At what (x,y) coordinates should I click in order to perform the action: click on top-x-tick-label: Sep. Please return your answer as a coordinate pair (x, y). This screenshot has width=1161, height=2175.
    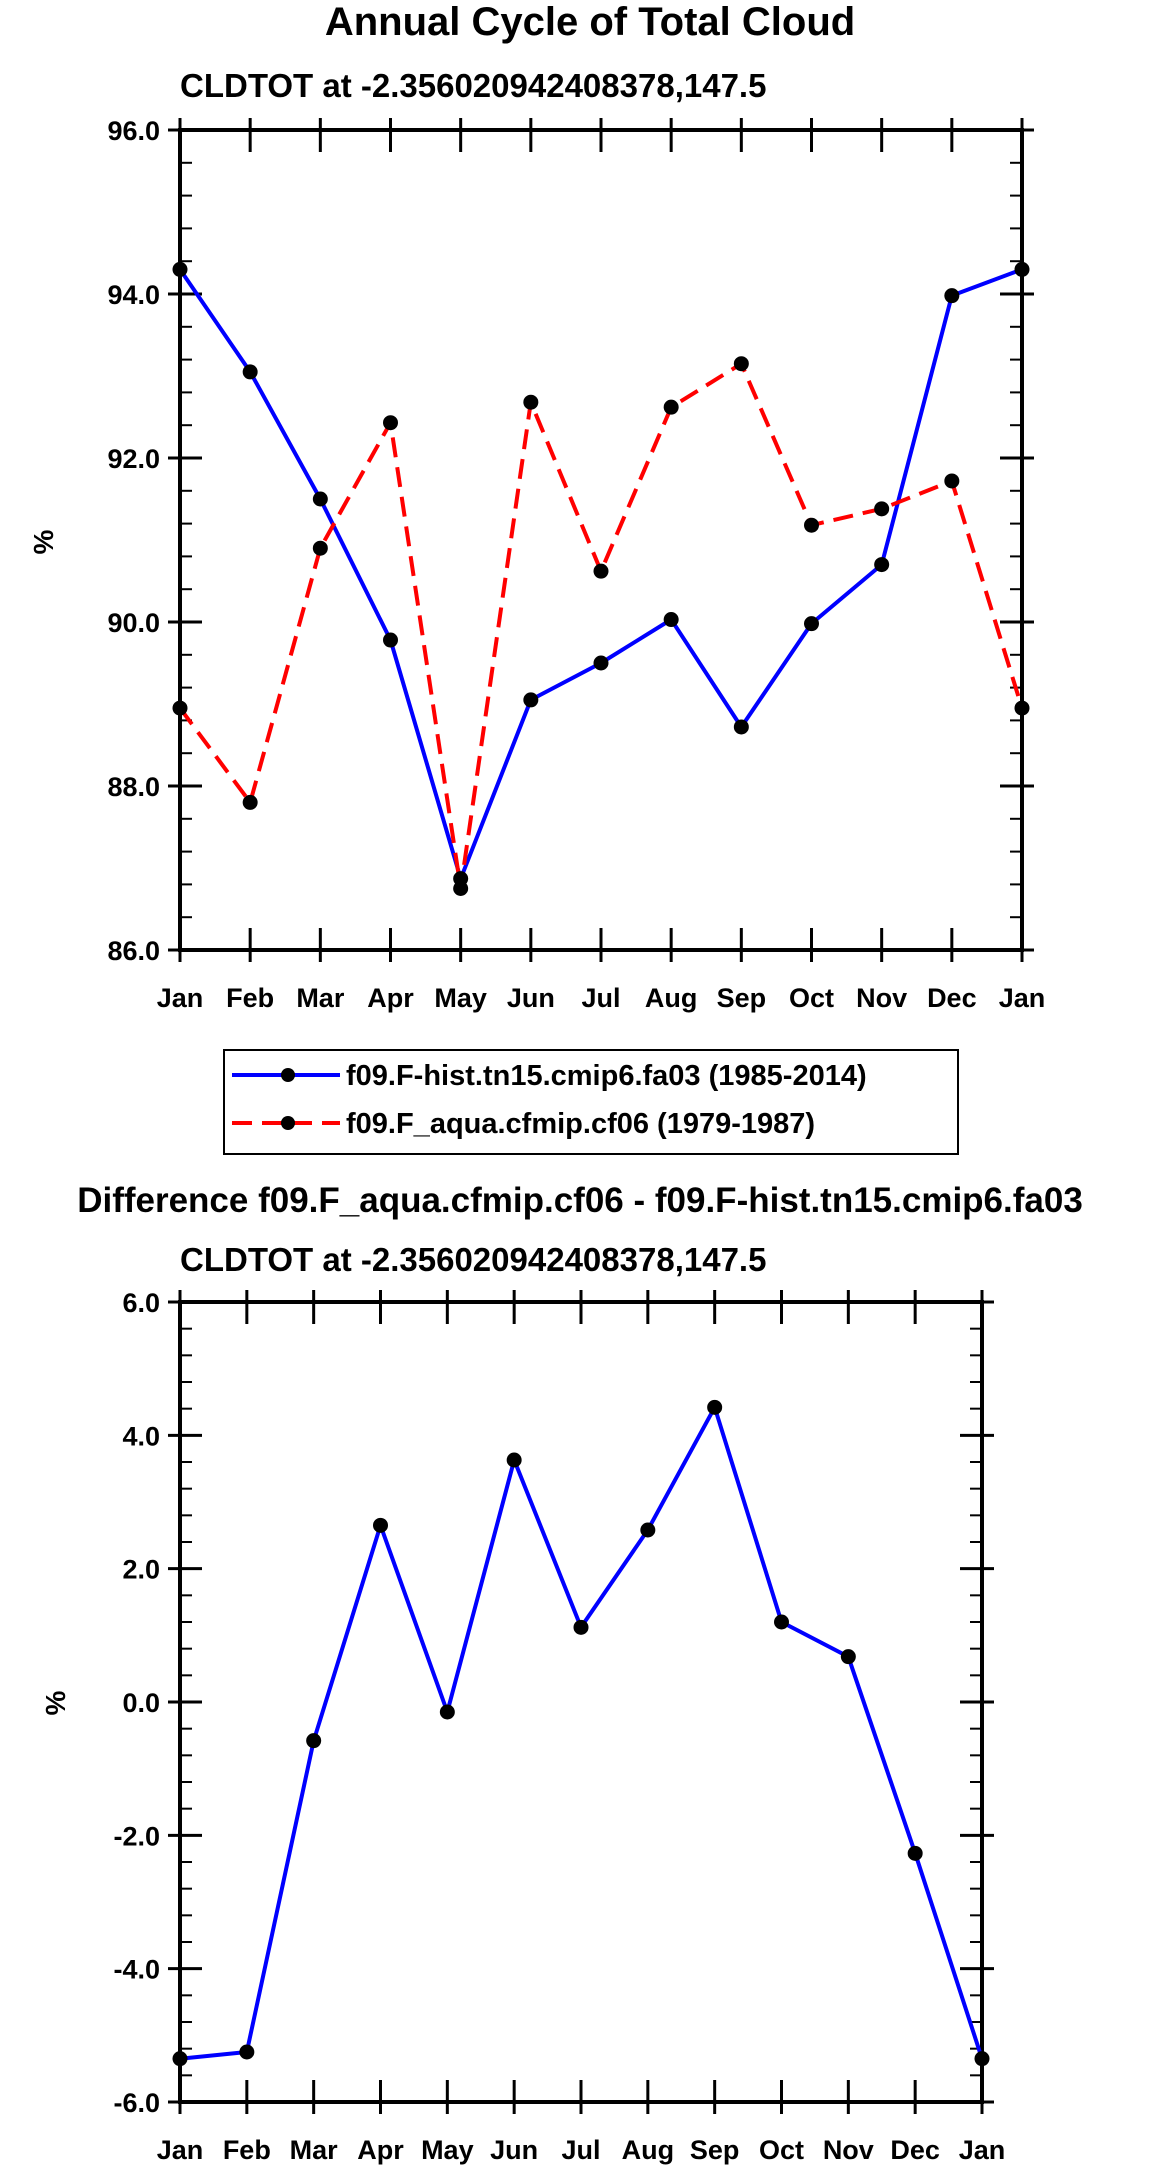
    Looking at the image, I should click on (742, 998).